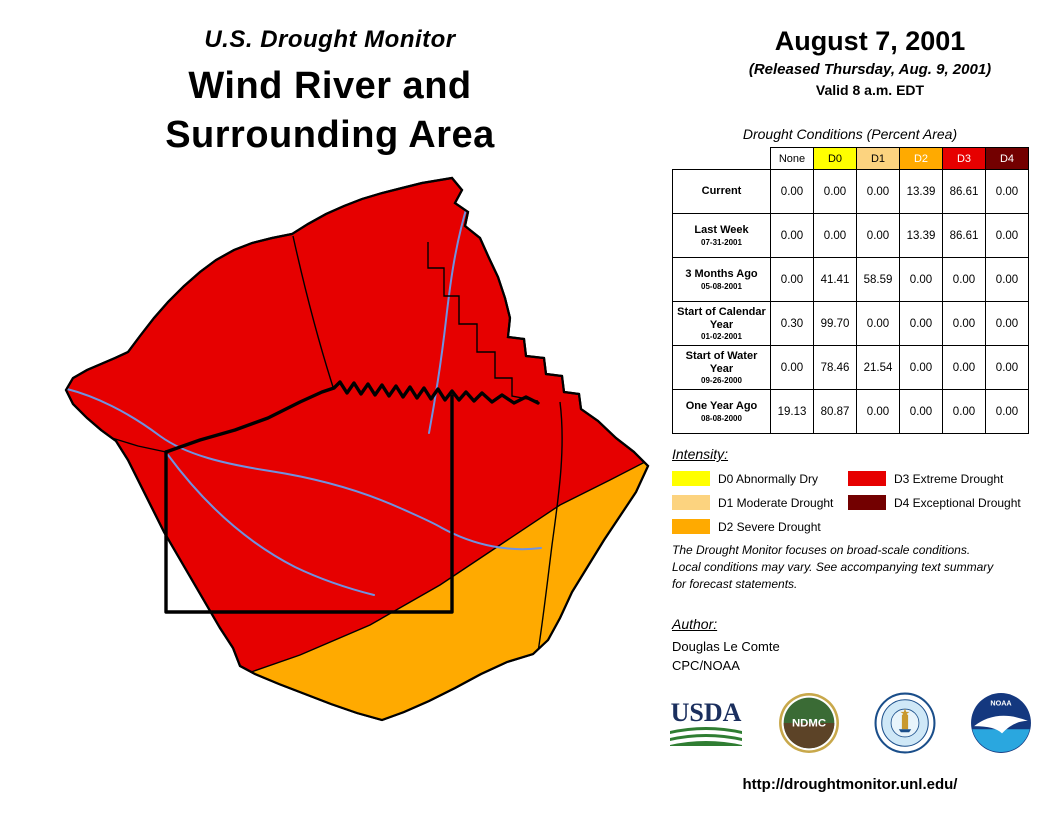  I want to click on row-date: 01-02-2001, so click(721, 337).